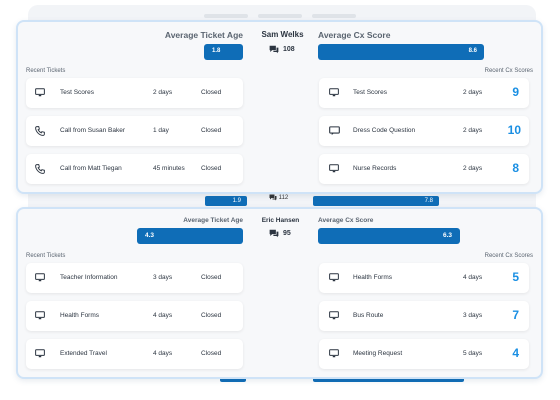  What do you see at coordinates (370, 92) in the screenshot?
I see `score-title: Test Scores` at bounding box center [370, 92].